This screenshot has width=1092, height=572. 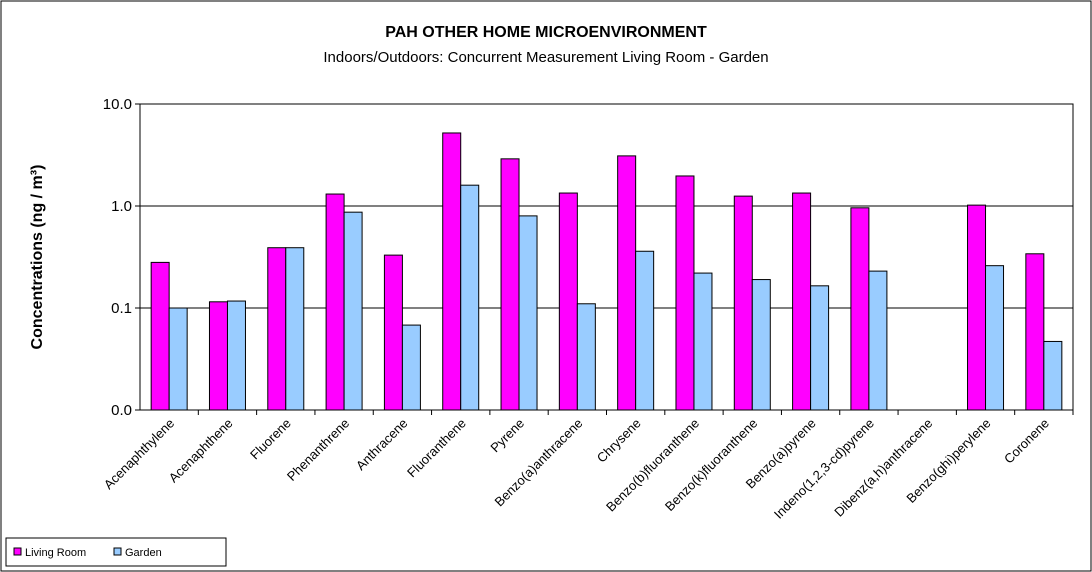 What do you see at coordinates (55, 553) in the screenshot?
I see `legend-label: Living Room` at bounding box center [55, 553].